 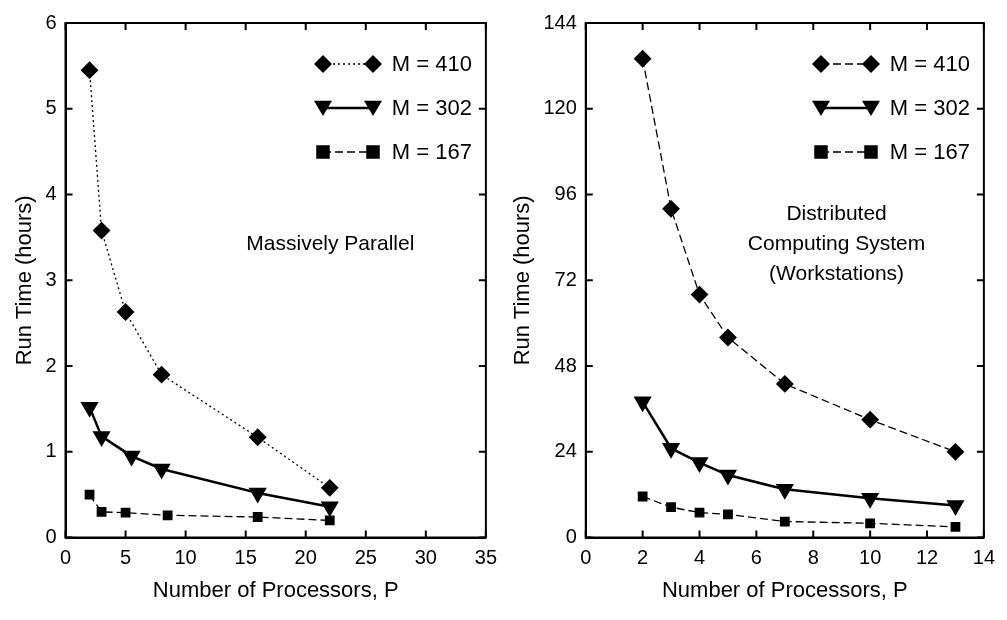 What do you see at coordinates (51, 21) in the screenshot?
I see `y-tick-label: 6` at bounding box center [51, 21].